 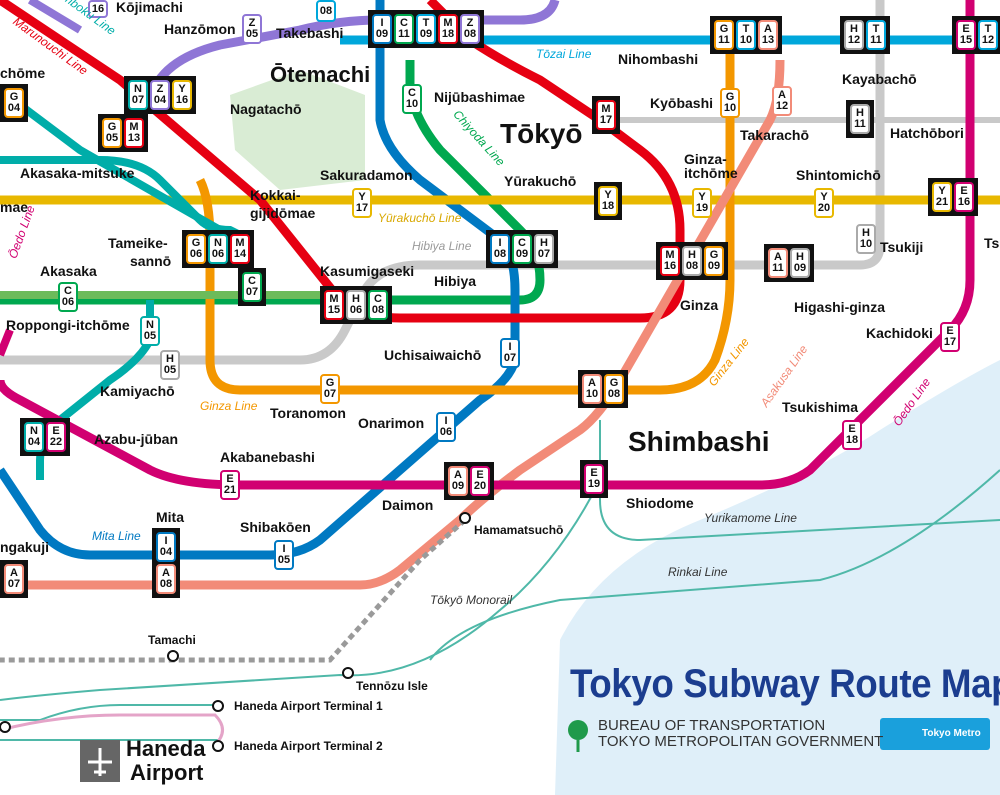 What do you see at coordinates (267, 457) in the screenshot?
I see `label-akabanebashi: Akabanebashi` at bounding box center [267, 457].